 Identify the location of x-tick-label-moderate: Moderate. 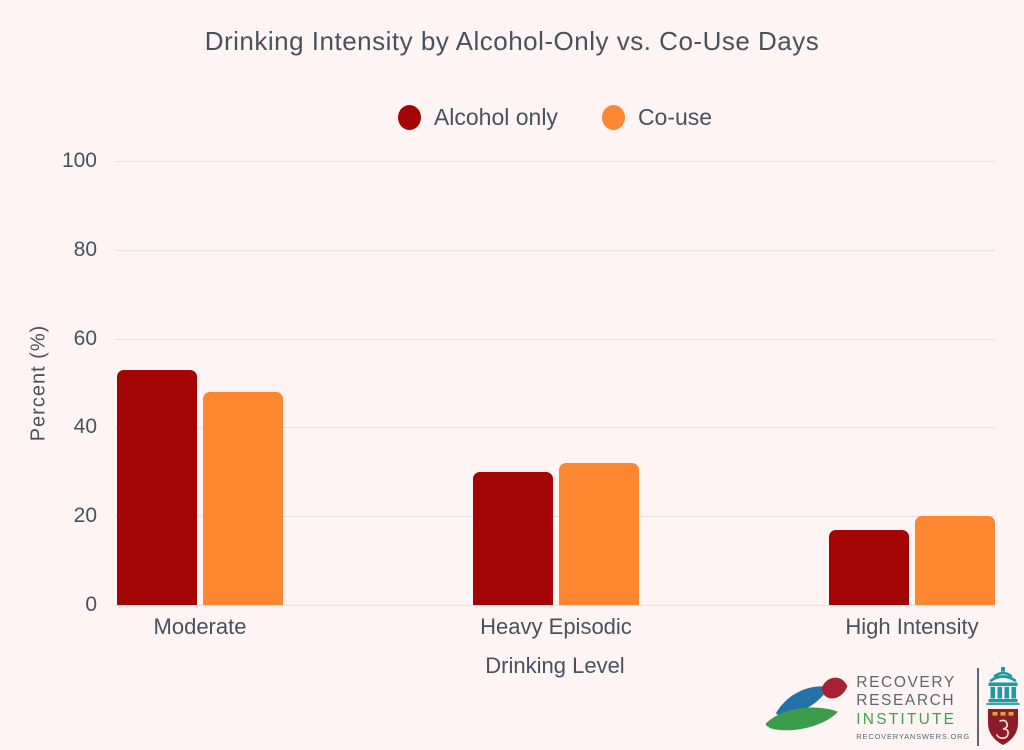
(200, 626).